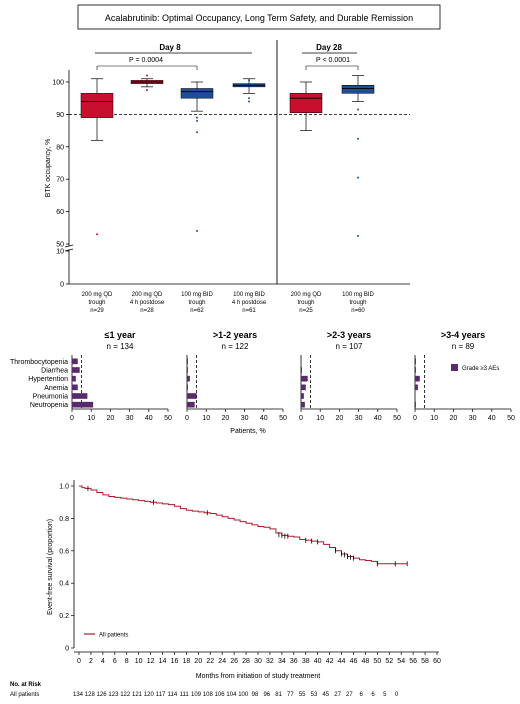 The height and width of the screenshot is (704, 520). I want to click on at-risk-value: 114, so click(173, 695).